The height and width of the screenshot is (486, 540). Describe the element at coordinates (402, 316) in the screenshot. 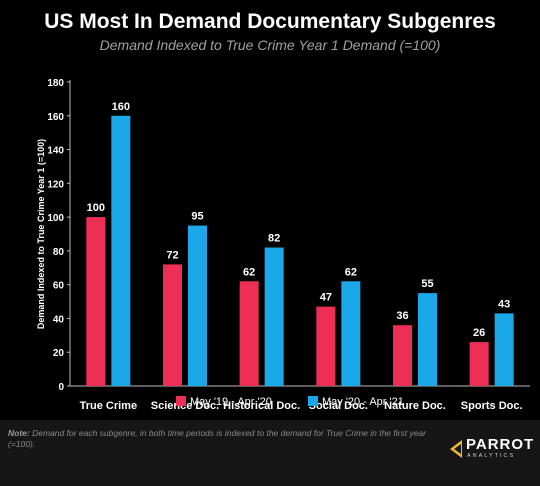

I see `data-label: 36` at that location.